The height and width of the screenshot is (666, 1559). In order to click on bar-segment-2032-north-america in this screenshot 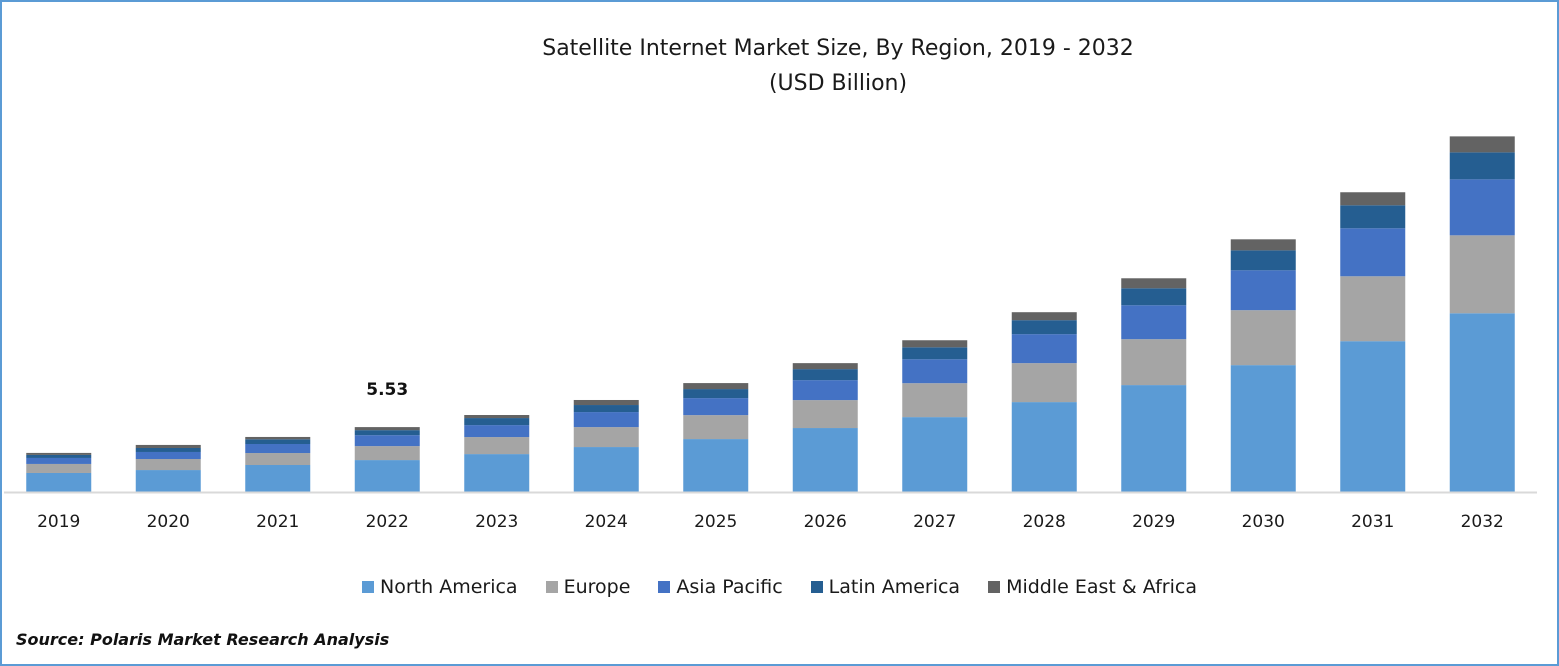, I will do `click(1482, 402)`.